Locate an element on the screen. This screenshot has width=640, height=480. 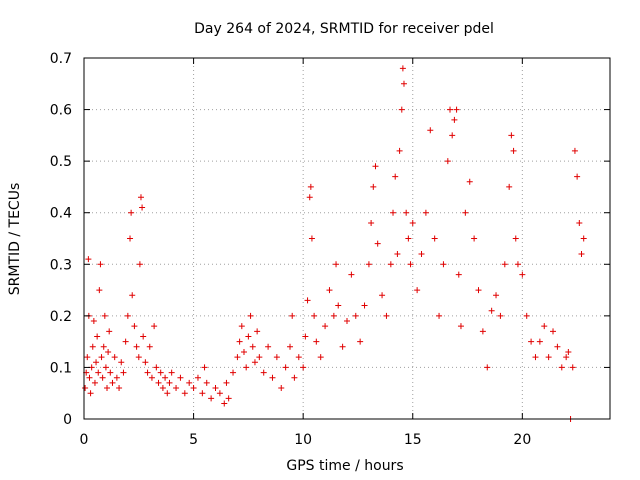
y-tick-label: 0 is located at coordinates (67, 420).